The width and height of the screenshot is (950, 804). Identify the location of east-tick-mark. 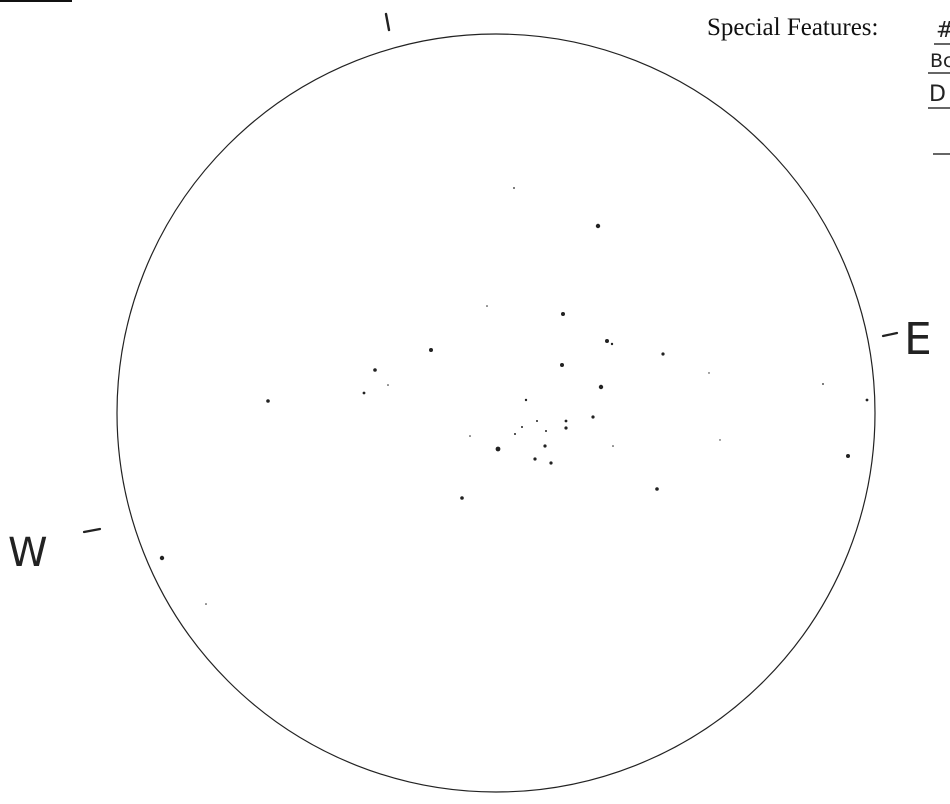
(890, 334).